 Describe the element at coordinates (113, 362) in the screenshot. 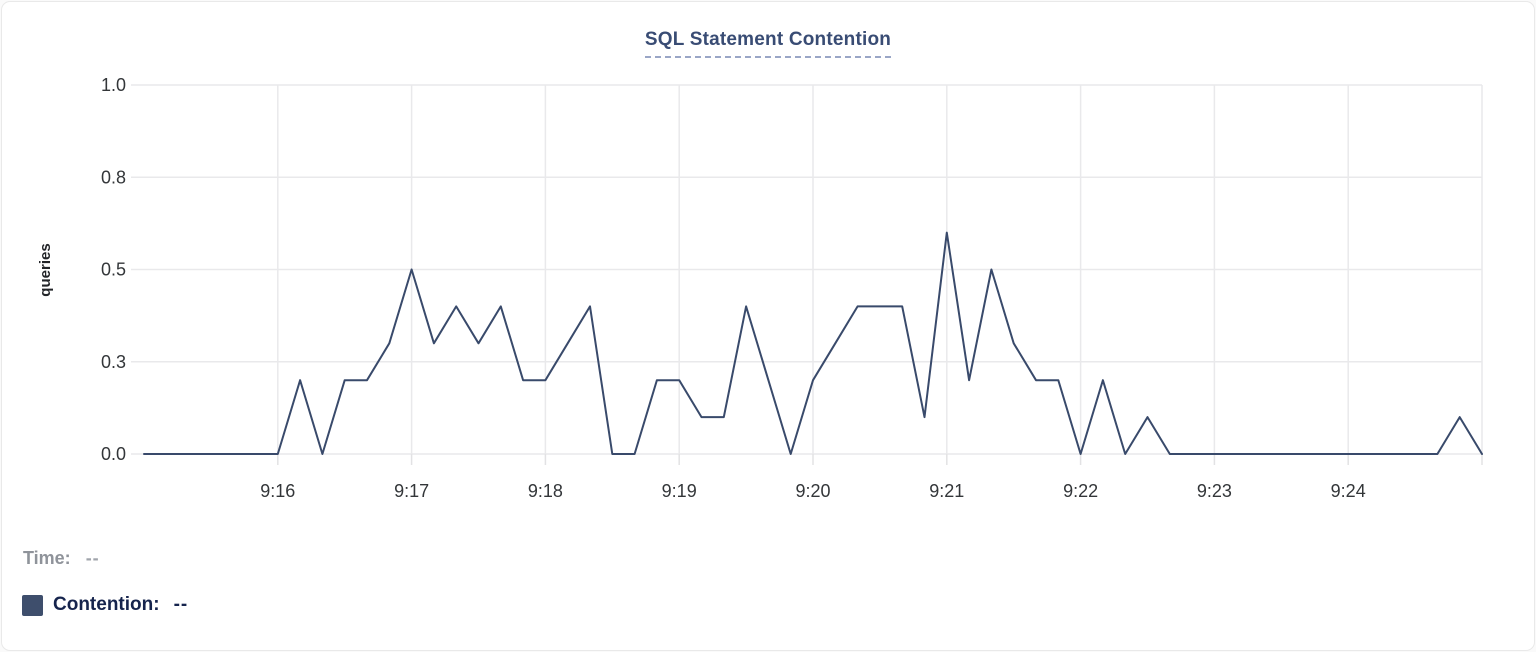

I see `y-tick-label: 0.3` at that location.